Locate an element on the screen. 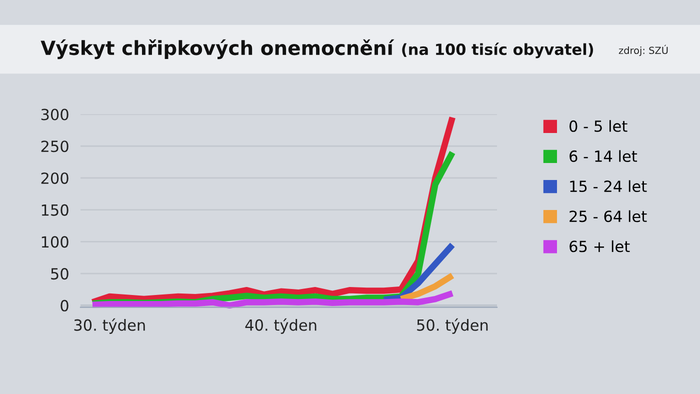 The width and height of the screenshot is (700, 394). y-tick-label: 150 is located at coordinates (55, 210).